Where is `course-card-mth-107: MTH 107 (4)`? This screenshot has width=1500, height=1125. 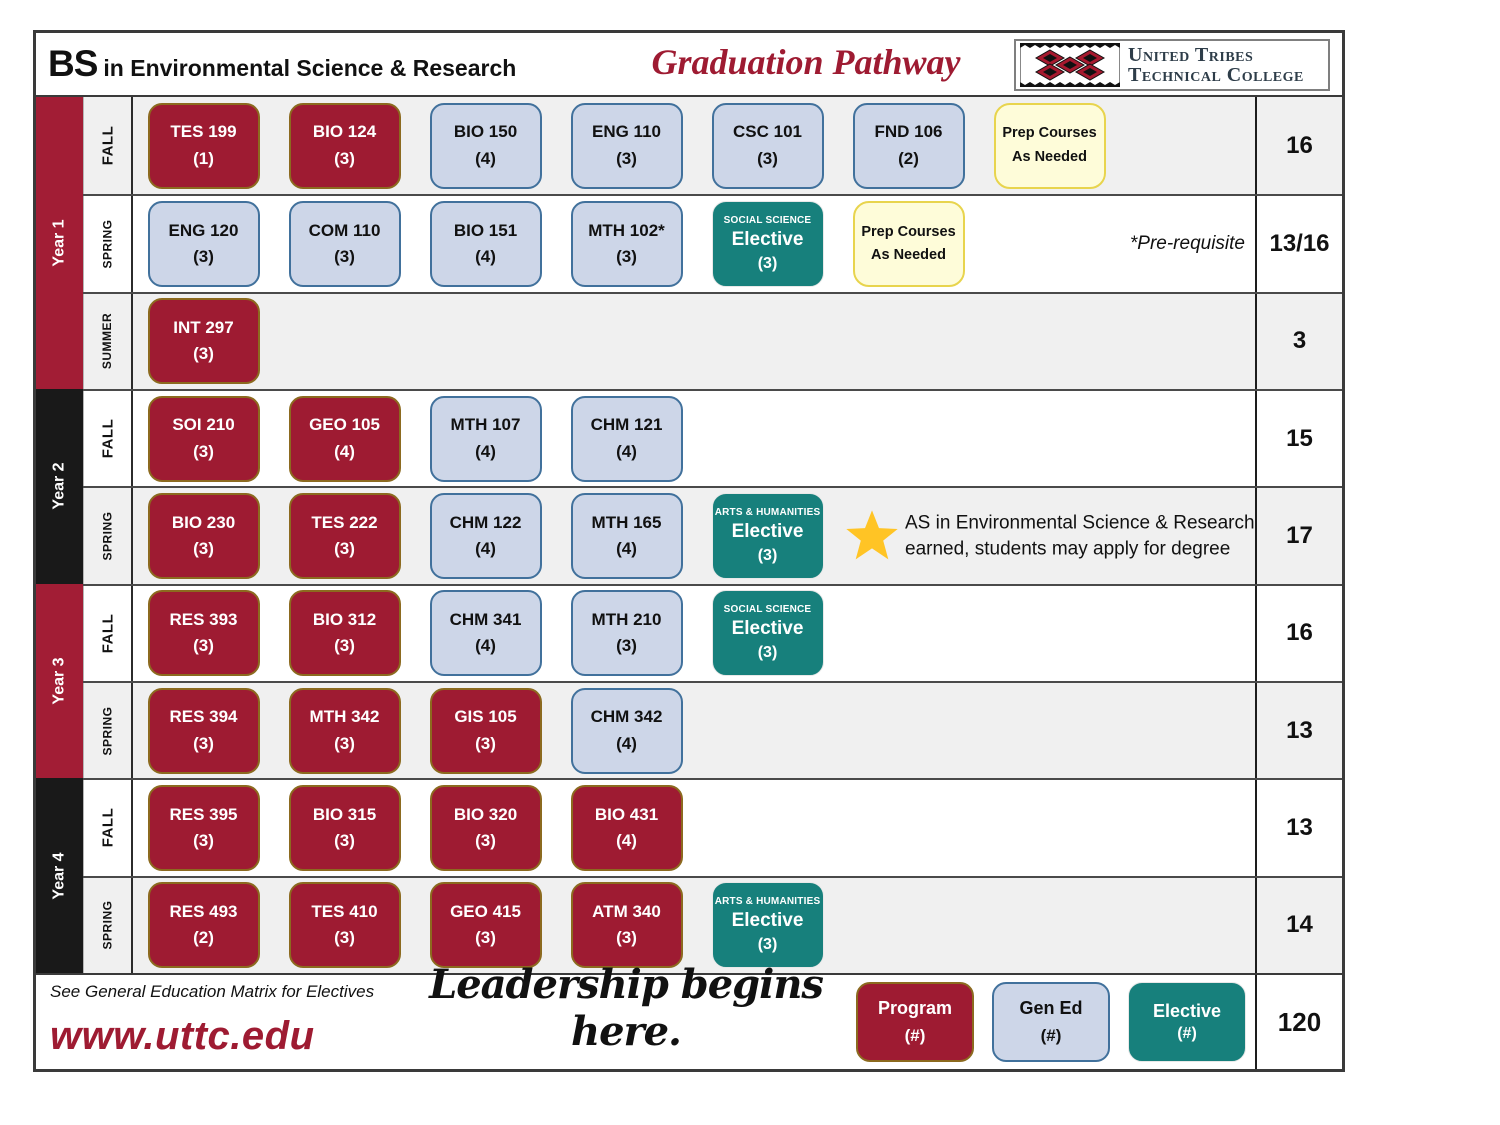
course-card-mth-107: MTH 107 (4) is located at coordinates (485, 438).